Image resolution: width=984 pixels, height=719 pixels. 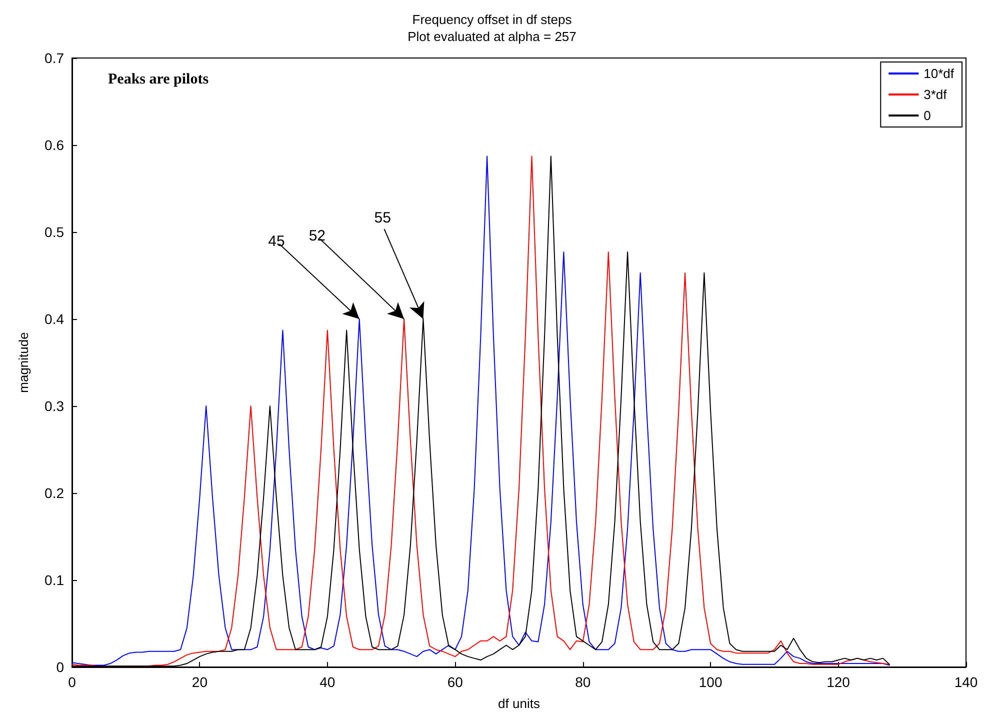 I want to click on legend-label: 0, so click(x=927, y=115).